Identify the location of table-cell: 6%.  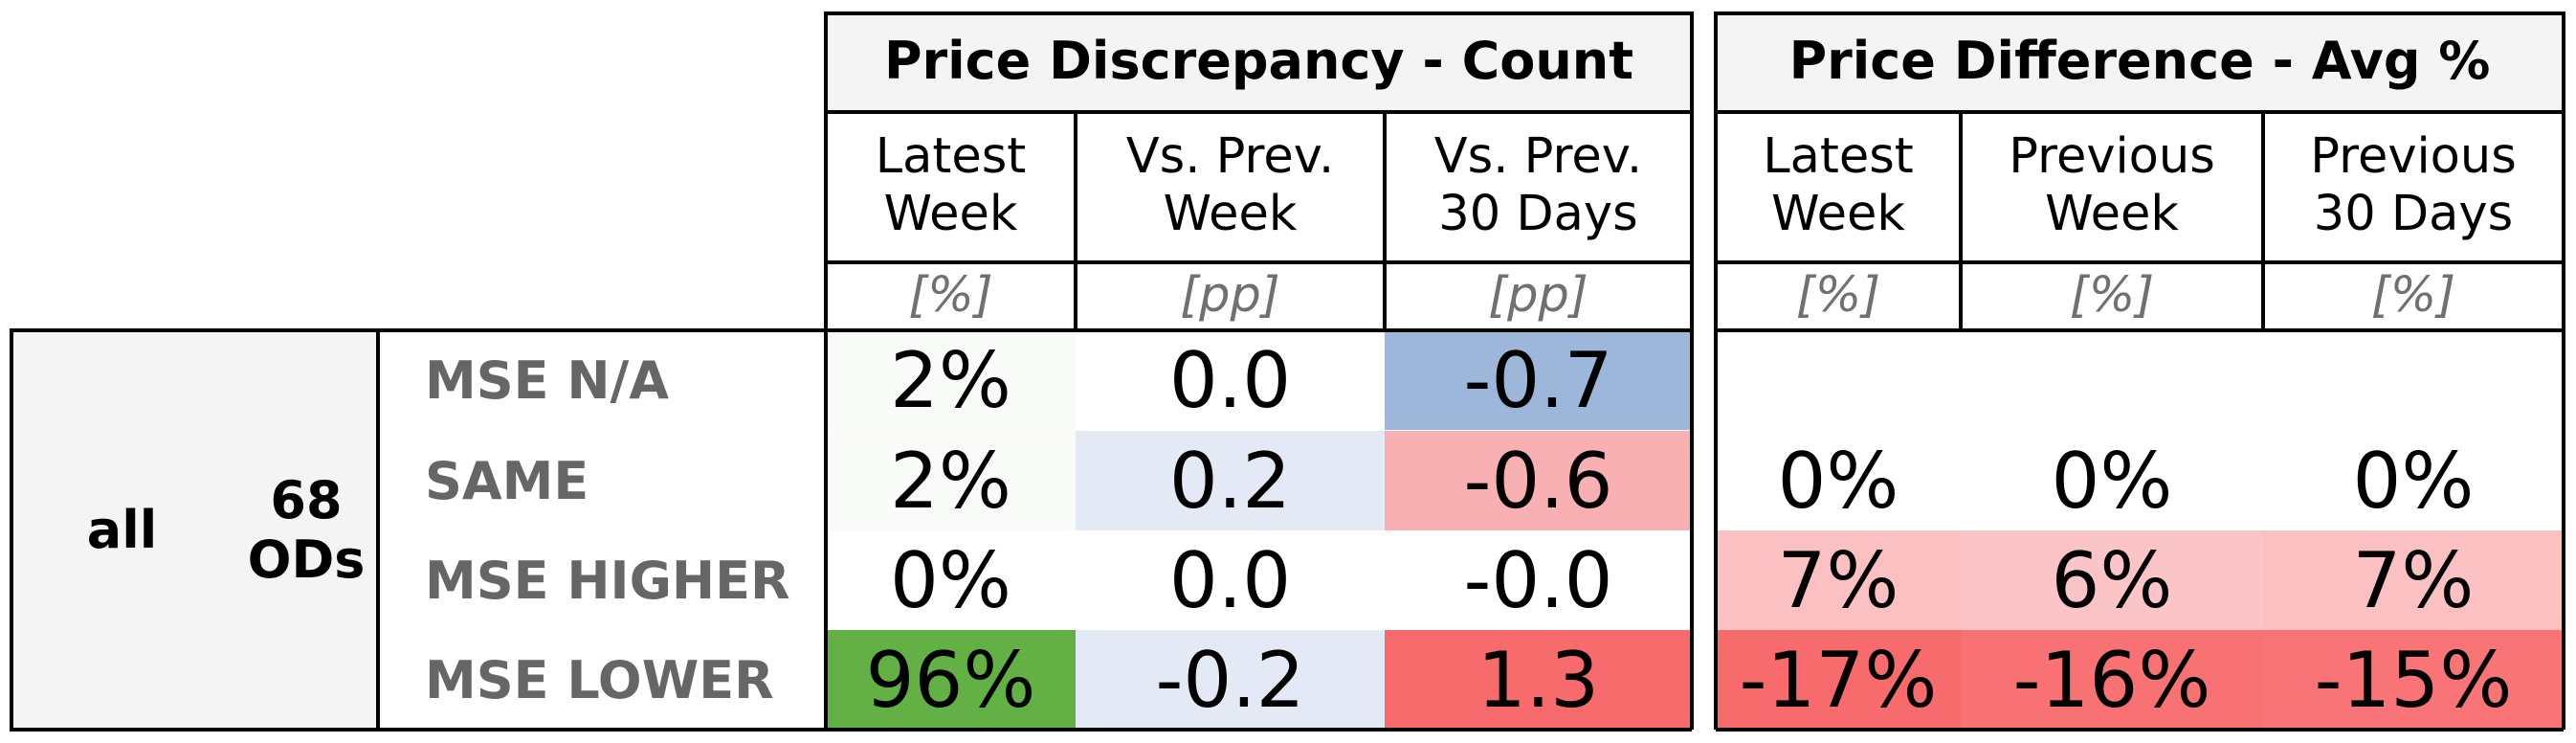
(2112, 580).